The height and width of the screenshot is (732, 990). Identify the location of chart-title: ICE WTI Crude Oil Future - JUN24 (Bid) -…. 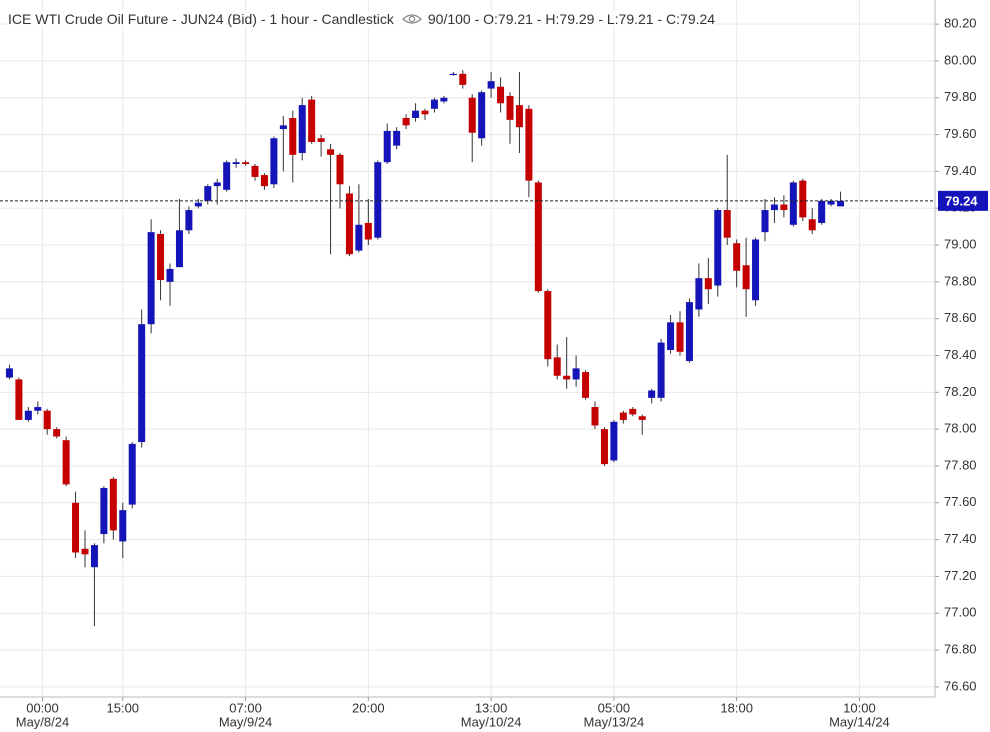
(201, 19).